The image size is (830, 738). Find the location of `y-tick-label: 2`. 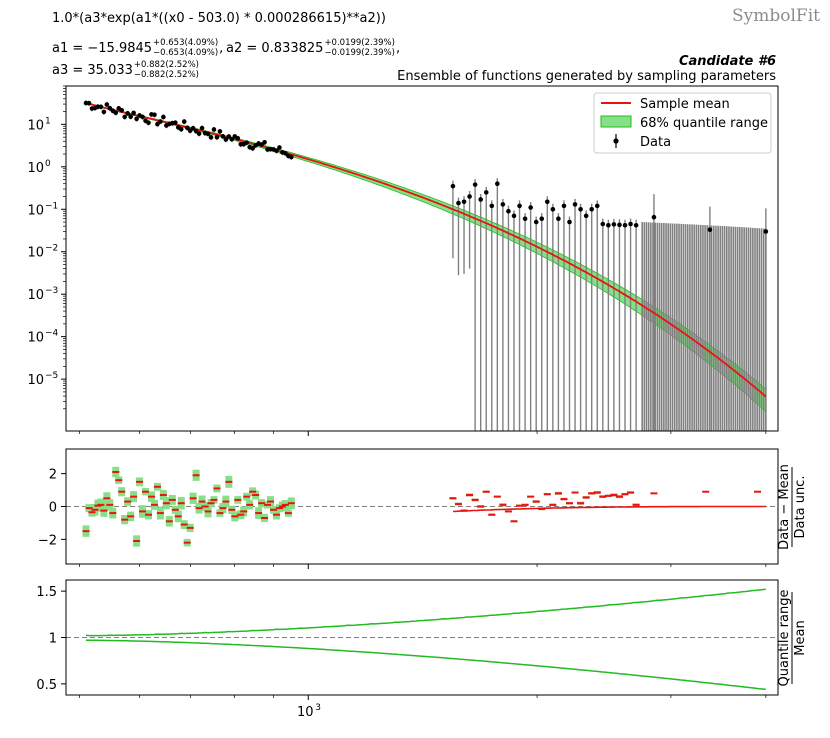

y-tick-label: 2 is located at coordinates (53, 475).